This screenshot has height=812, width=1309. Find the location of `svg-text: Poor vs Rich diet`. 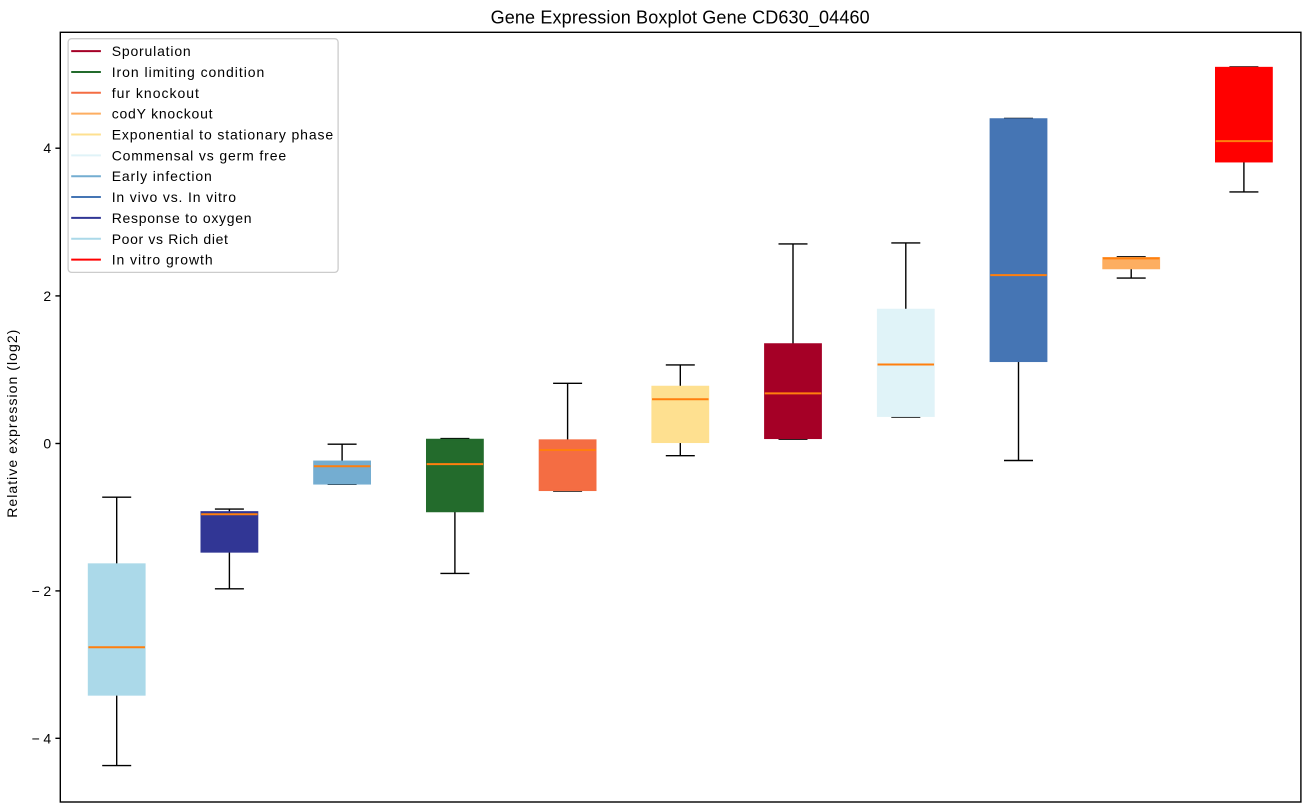

svg-text: Poor vs Rich diet is located at coordinates (170, 239).